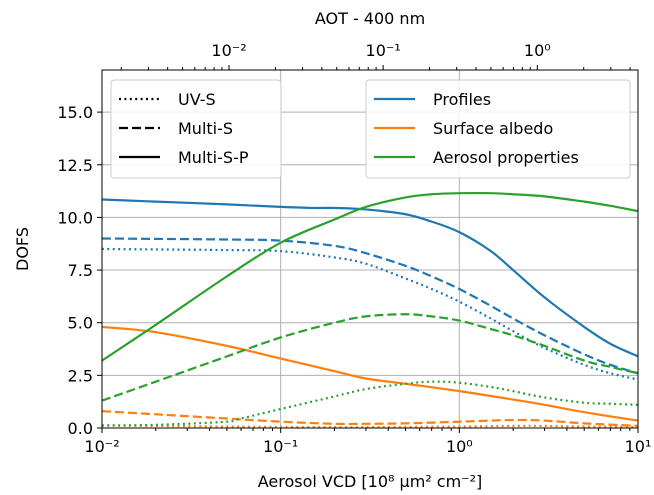 The image size is (654, 495). Describe the element at coordinates (280, 446) in the screenshot. I see `x-tick-label: 10⁻¹` at that location.